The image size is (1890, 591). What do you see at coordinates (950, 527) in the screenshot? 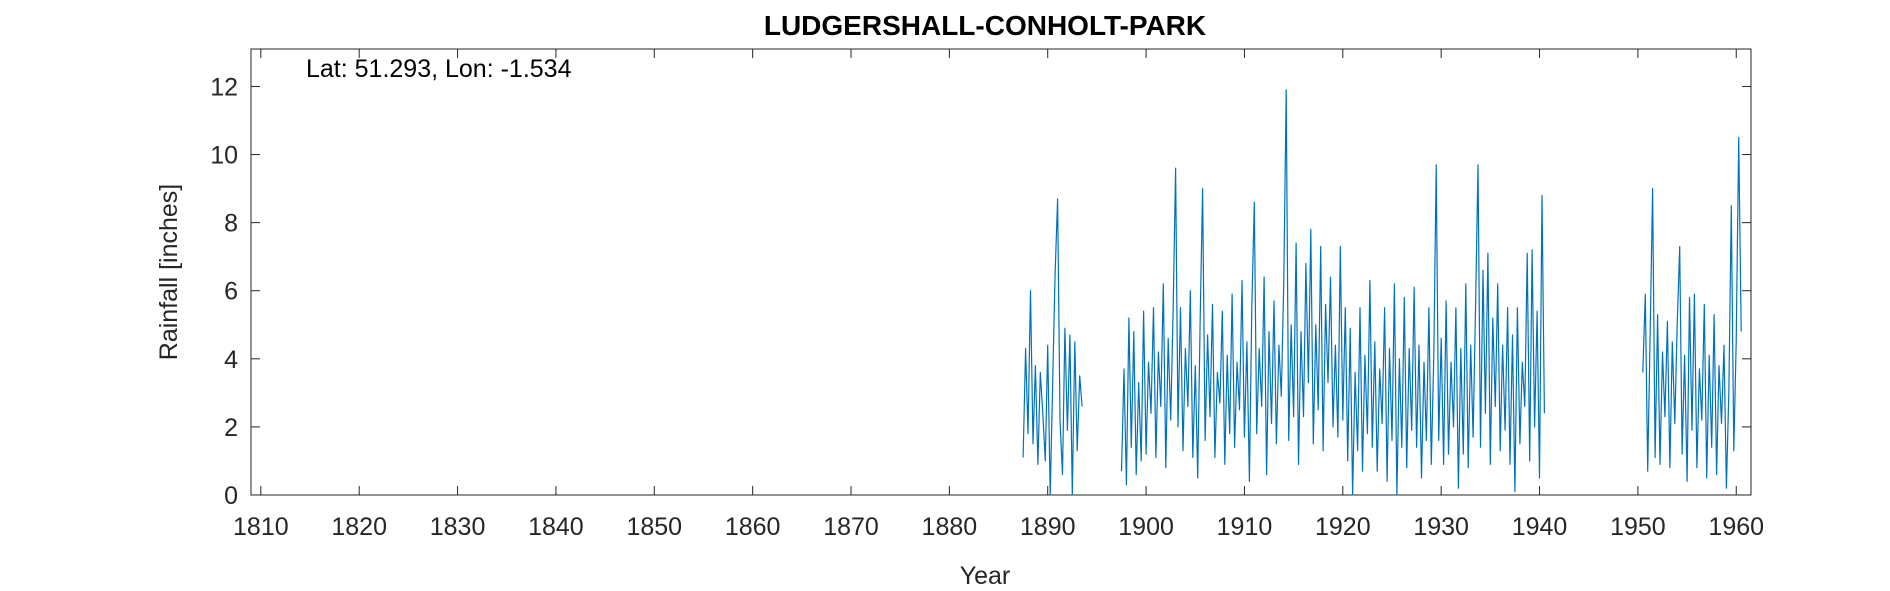
I see `x-tick-label: 1880` at bounding box center [950, 527].